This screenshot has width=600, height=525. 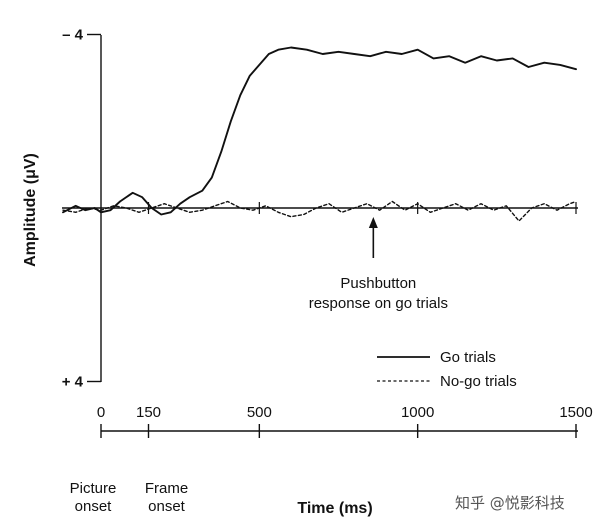 I want to click on x-tick-label-1000: 1000, so click(x=417, y=412).